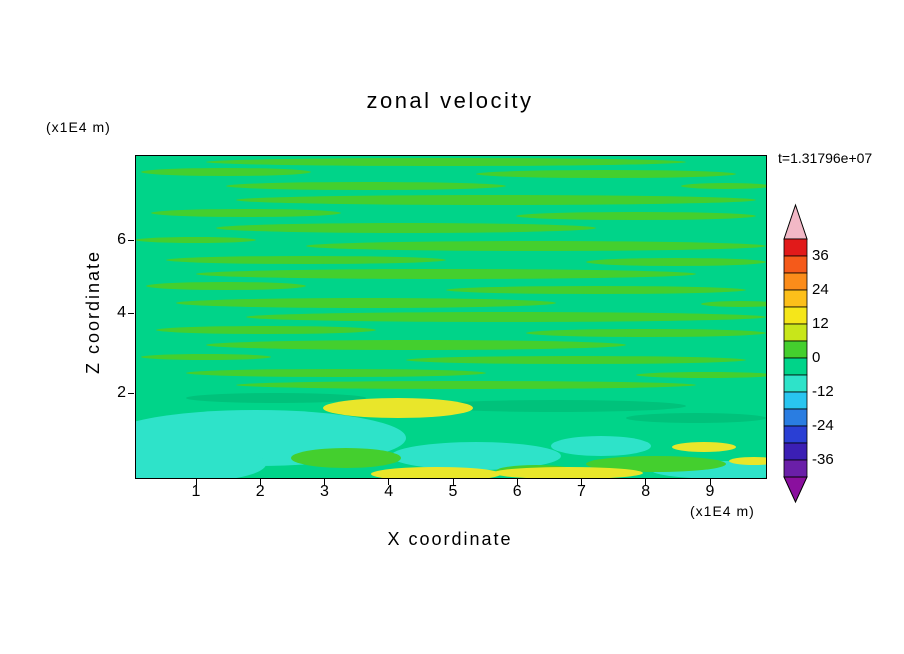 Image resolution: width=904 pixels, height=654 pixels. What do you see at coordinates (820, 255) in the screenshot?
I see `colorbar-tick-label: 36` at bounding box center [820, 255].